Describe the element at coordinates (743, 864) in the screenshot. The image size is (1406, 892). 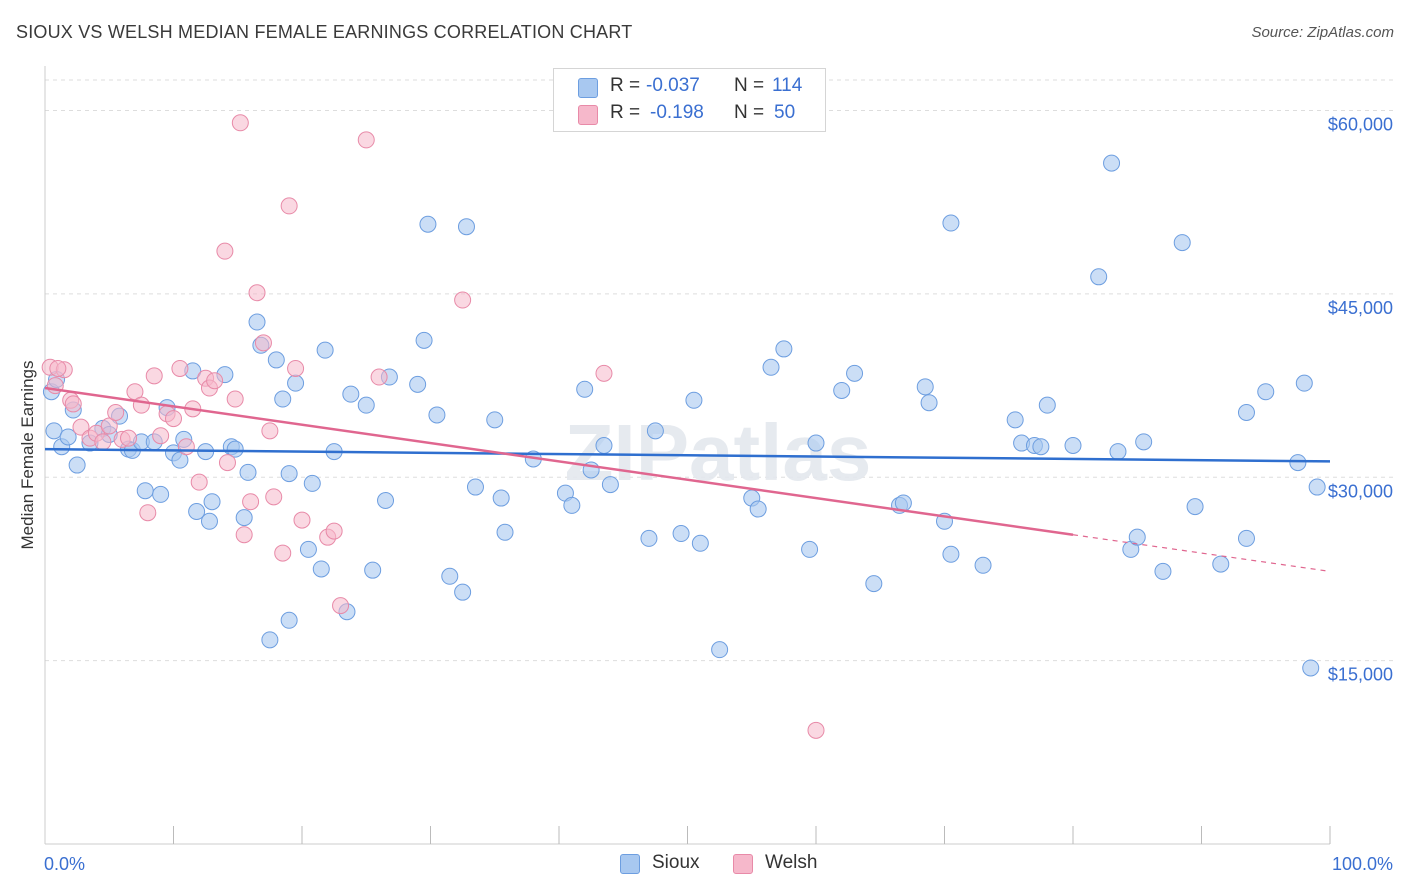
I see `welsh-legend-swatch-icon` at that location.